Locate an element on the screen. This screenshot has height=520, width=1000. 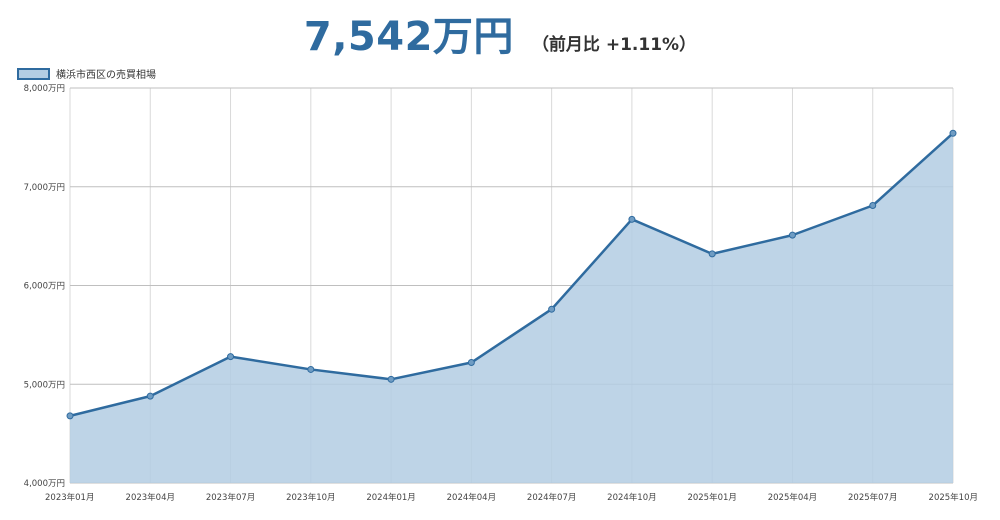
x-tick-label: 2024年07月 is located at coordinates (551, 497).